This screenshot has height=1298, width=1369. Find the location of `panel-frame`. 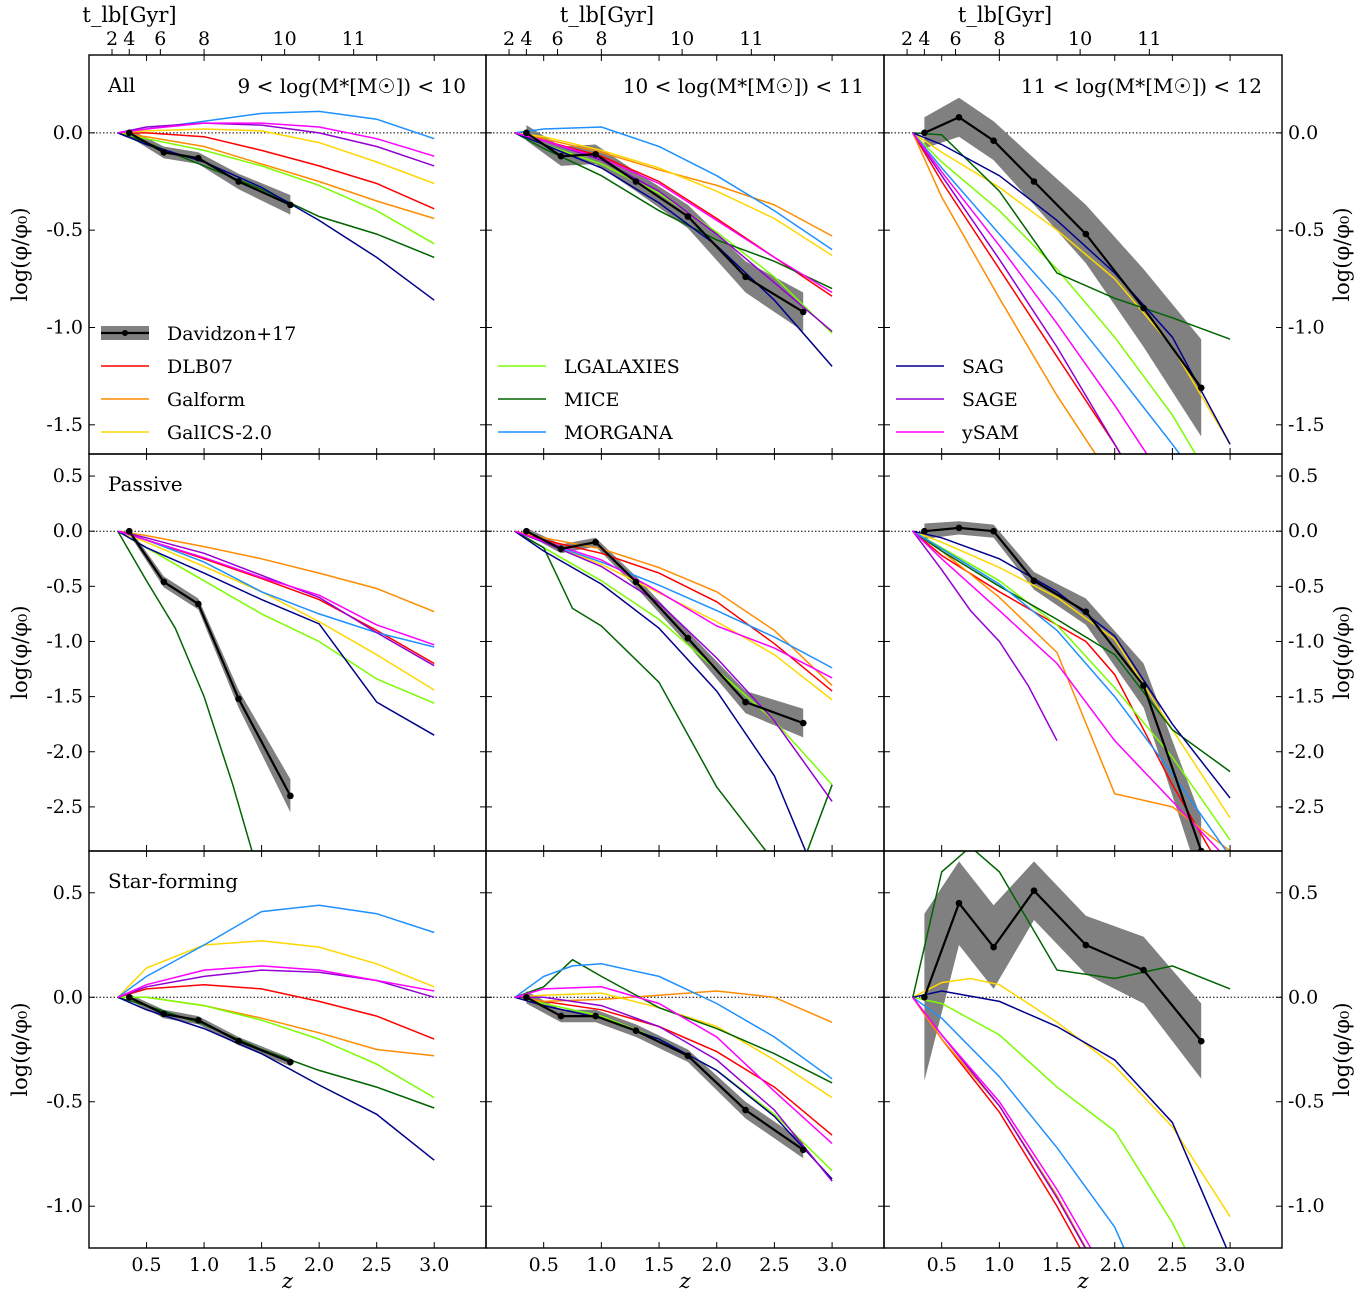

panel-frame is located at coordinates (287, 1049).